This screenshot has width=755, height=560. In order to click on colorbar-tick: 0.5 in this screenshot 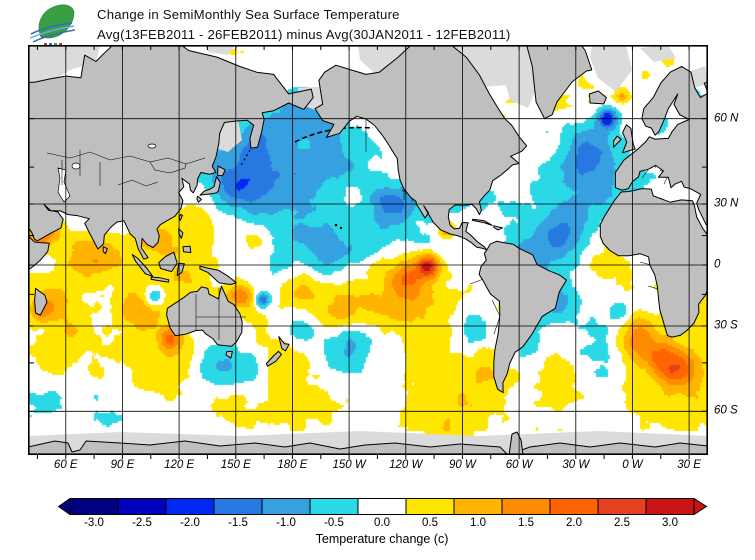, I will do `click(430, 523)`.